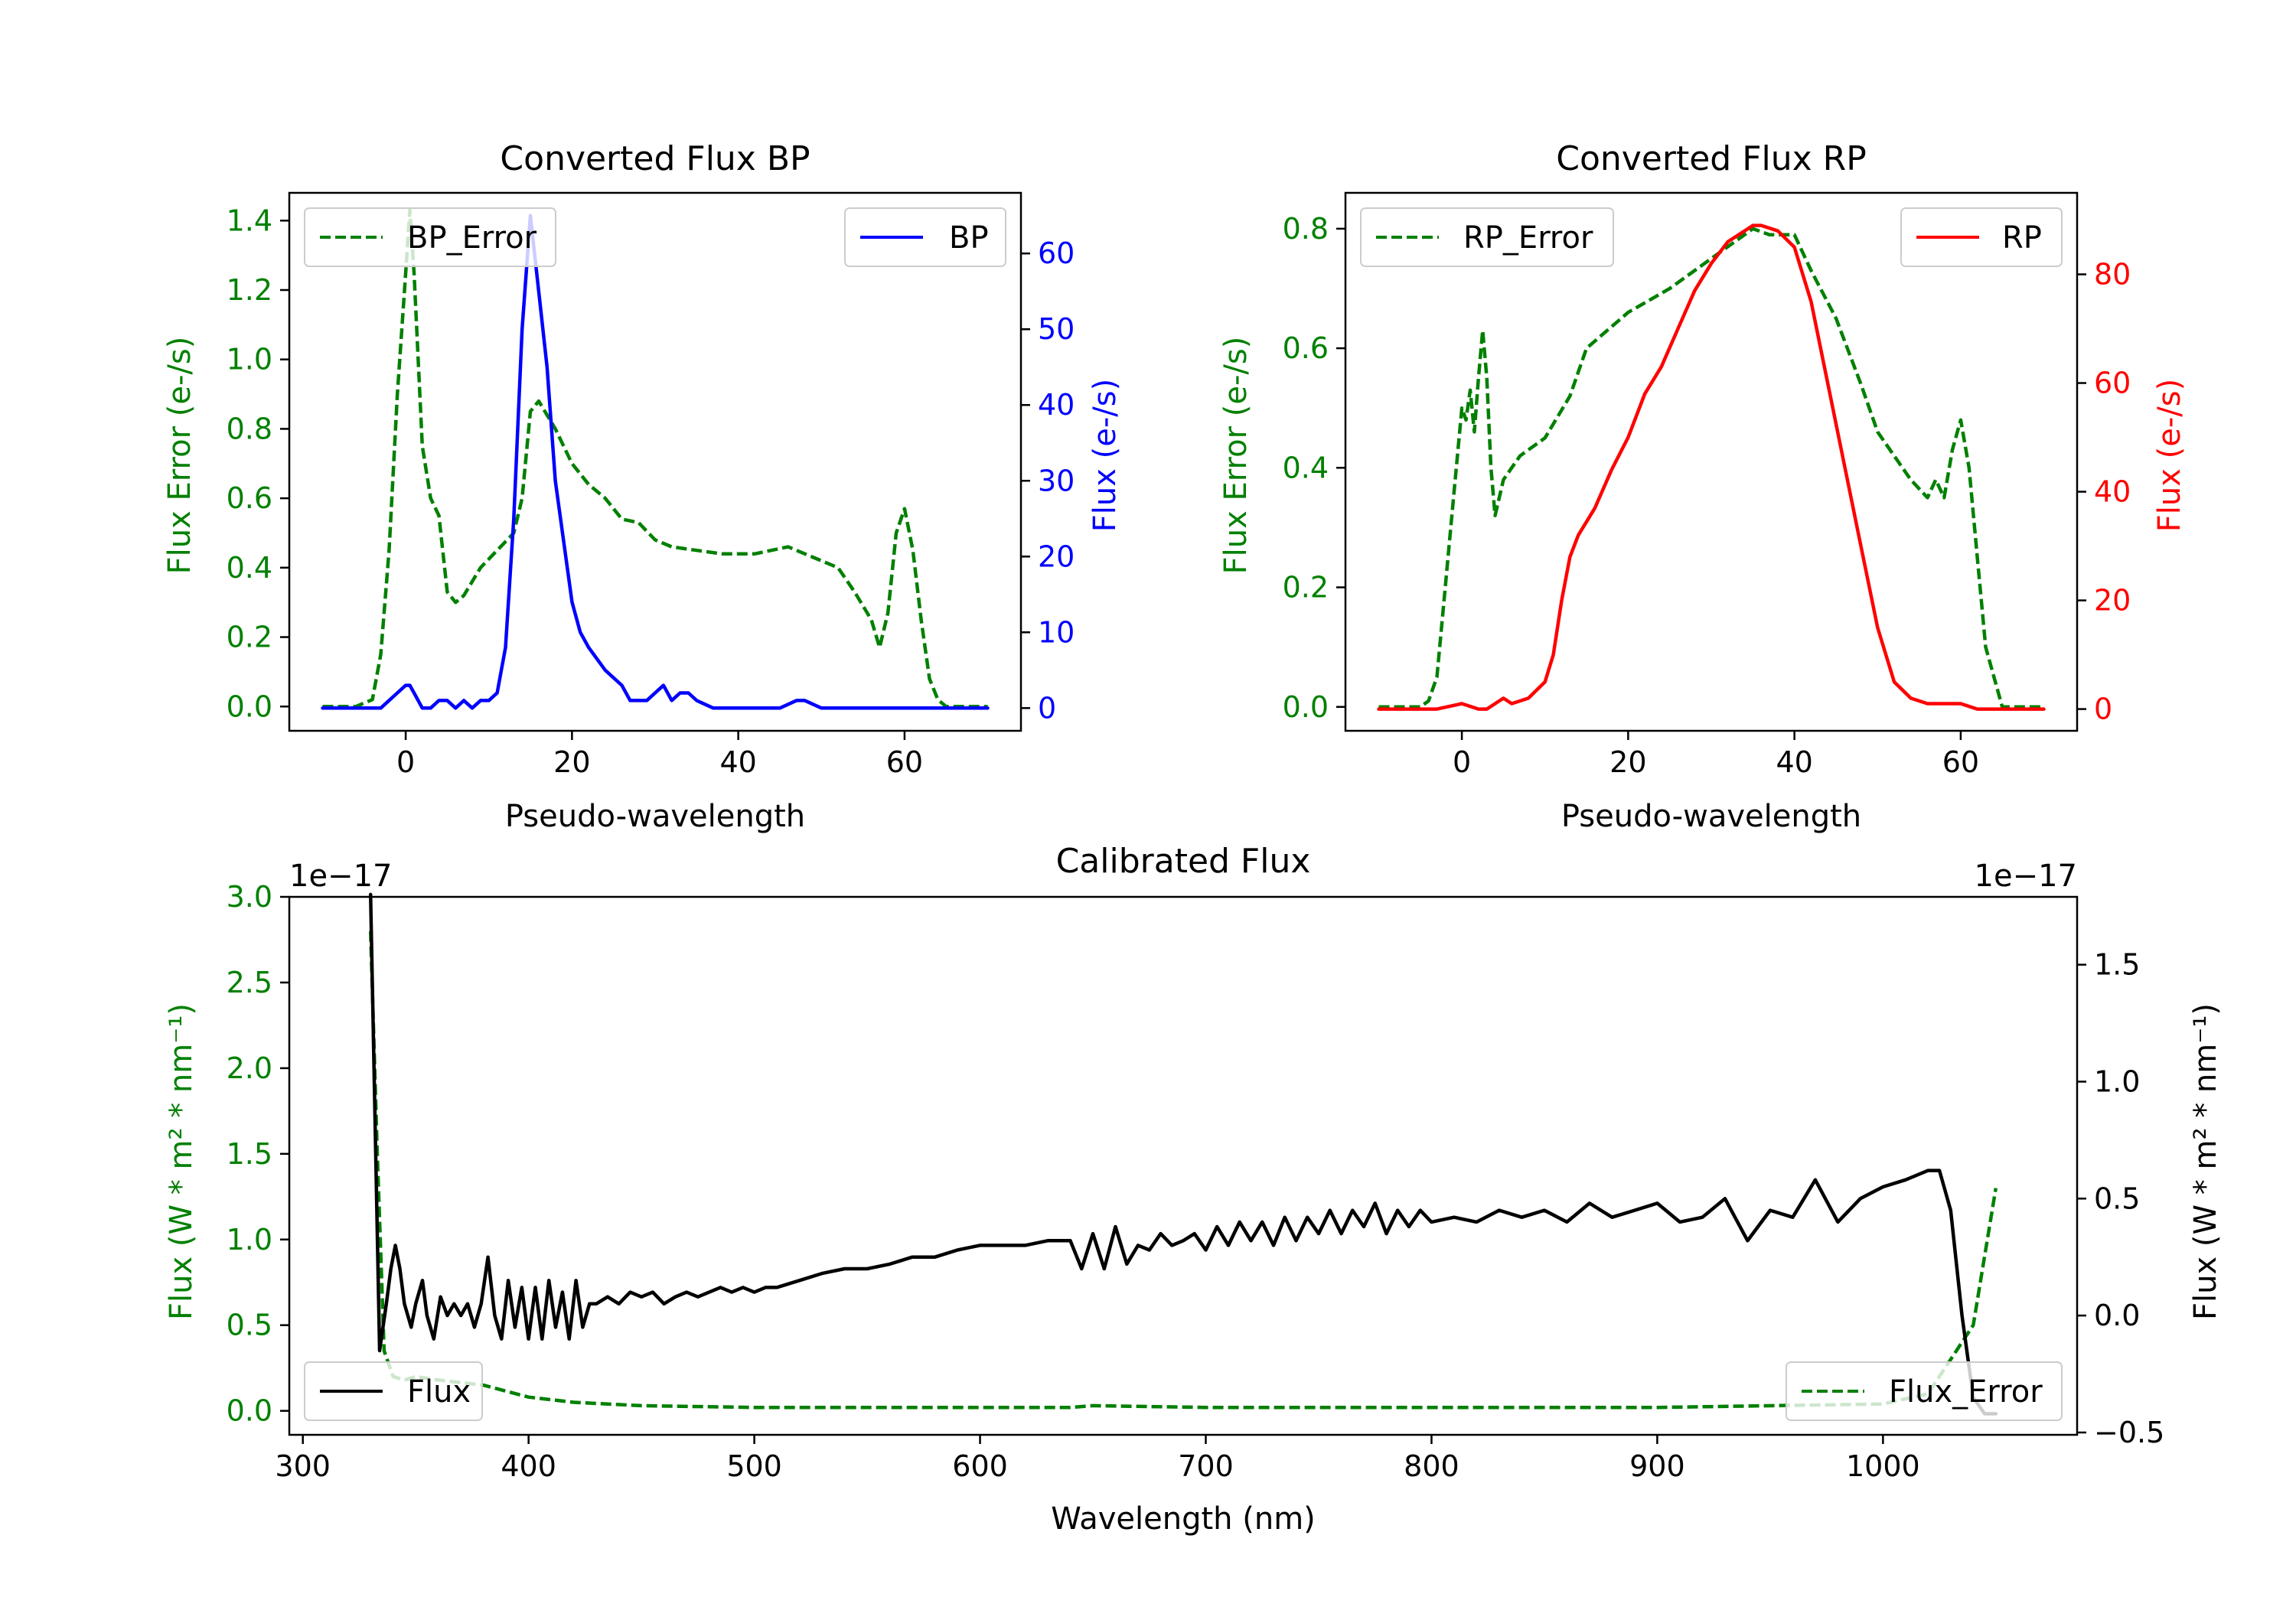 The width and height of the screenshot is (2296, 1607). I want to click on bp-y-right-tick-label: 10, so click(1056, 632).